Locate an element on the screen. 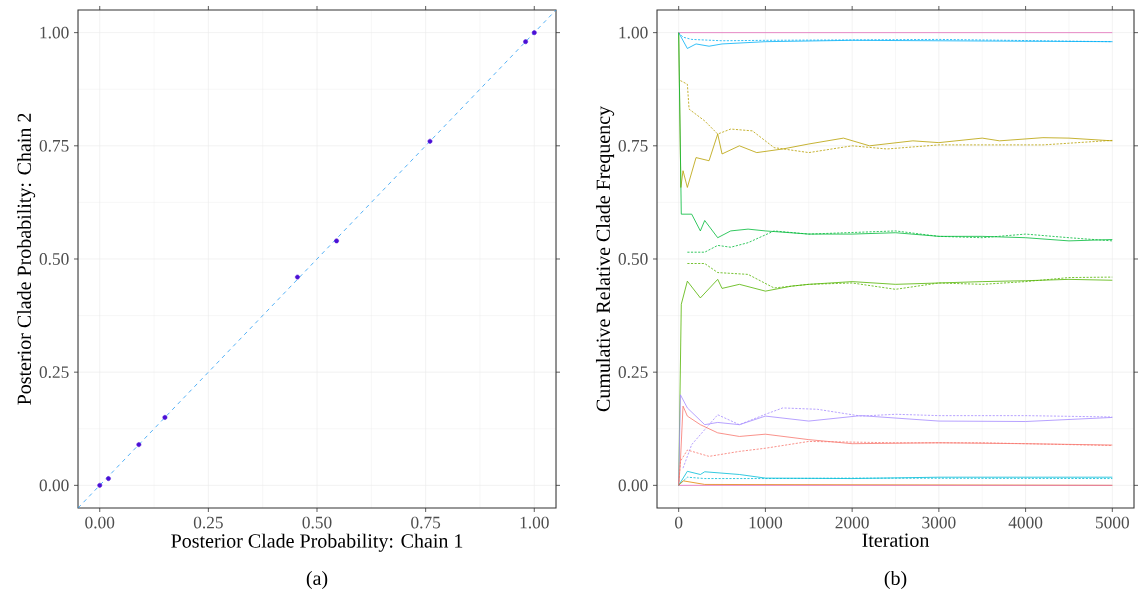 This screenshot has height=599, width=1141. x-tick-label: 0.75 is located at coordinates (426, 522).